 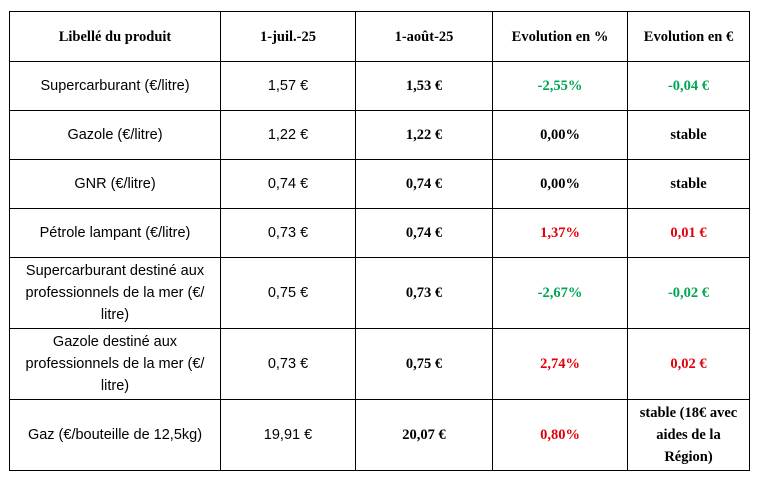 What do you see at coordinates (424, 435) in the screenshot?
I see `price-august: 20,07 €` at bounding box center [424, 435].